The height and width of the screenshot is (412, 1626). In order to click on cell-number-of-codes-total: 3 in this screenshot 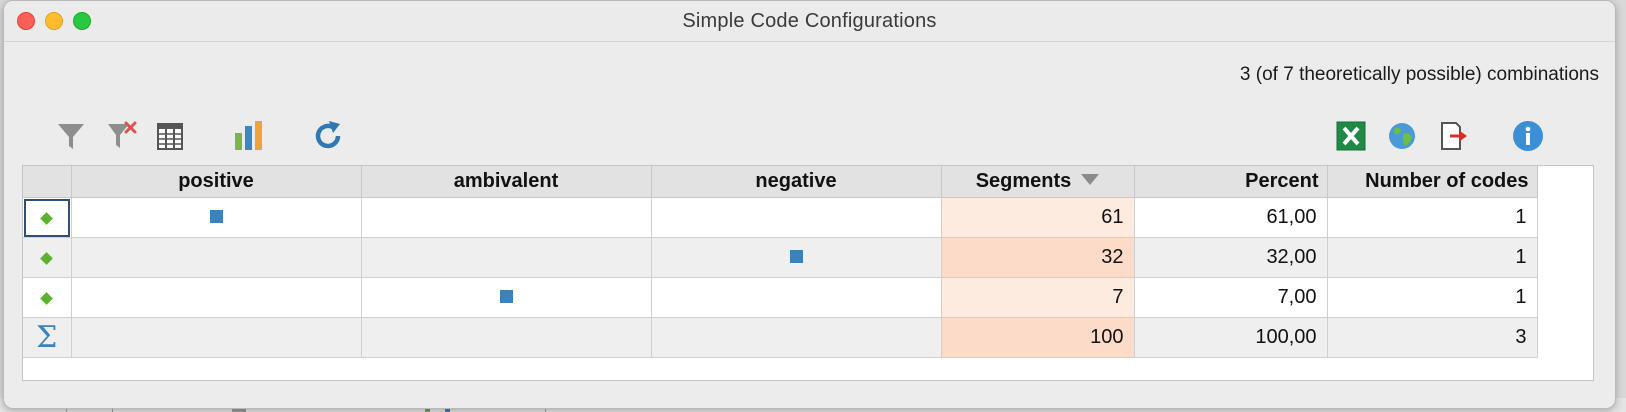, I will do `click(1432, 337)`.